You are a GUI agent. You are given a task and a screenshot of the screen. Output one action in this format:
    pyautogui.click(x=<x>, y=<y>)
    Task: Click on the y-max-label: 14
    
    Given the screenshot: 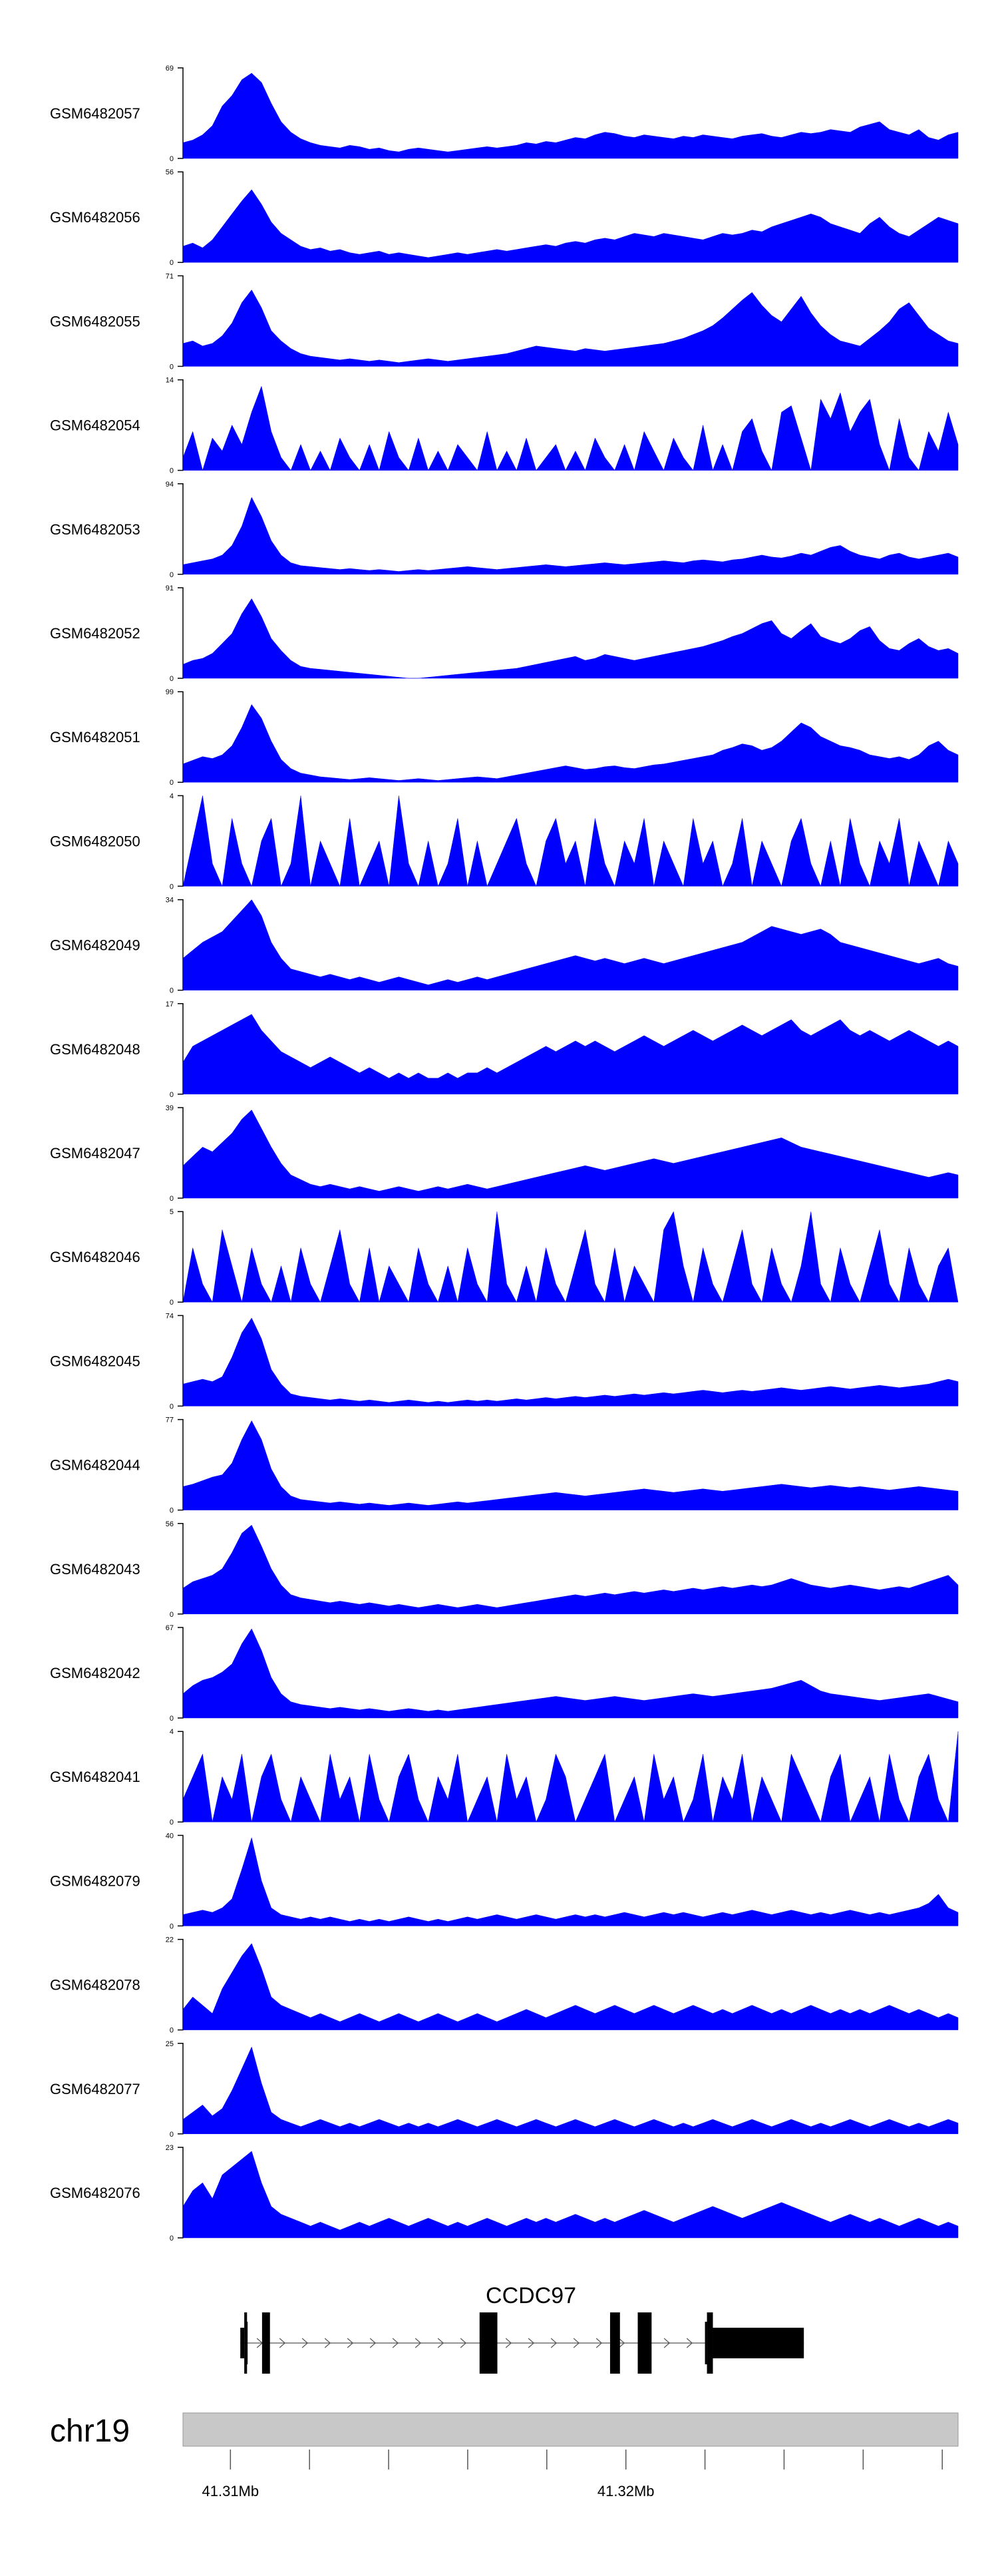 What is the action you would take?
    pyautogui.click(x=170, y=381)
    